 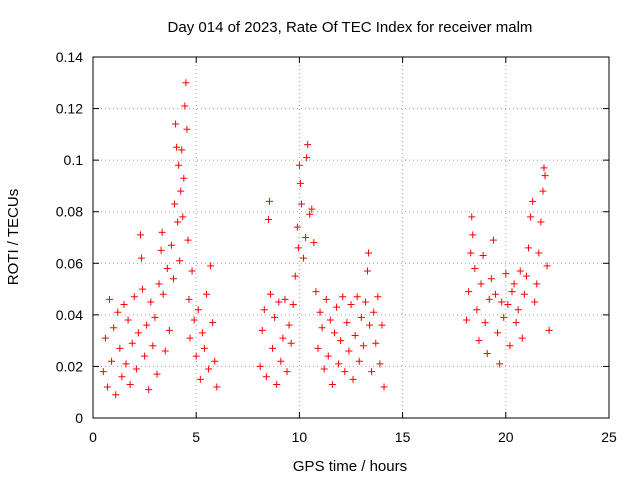 I want to click on y-tick-label: 0.04, so click(x=69, y=315).